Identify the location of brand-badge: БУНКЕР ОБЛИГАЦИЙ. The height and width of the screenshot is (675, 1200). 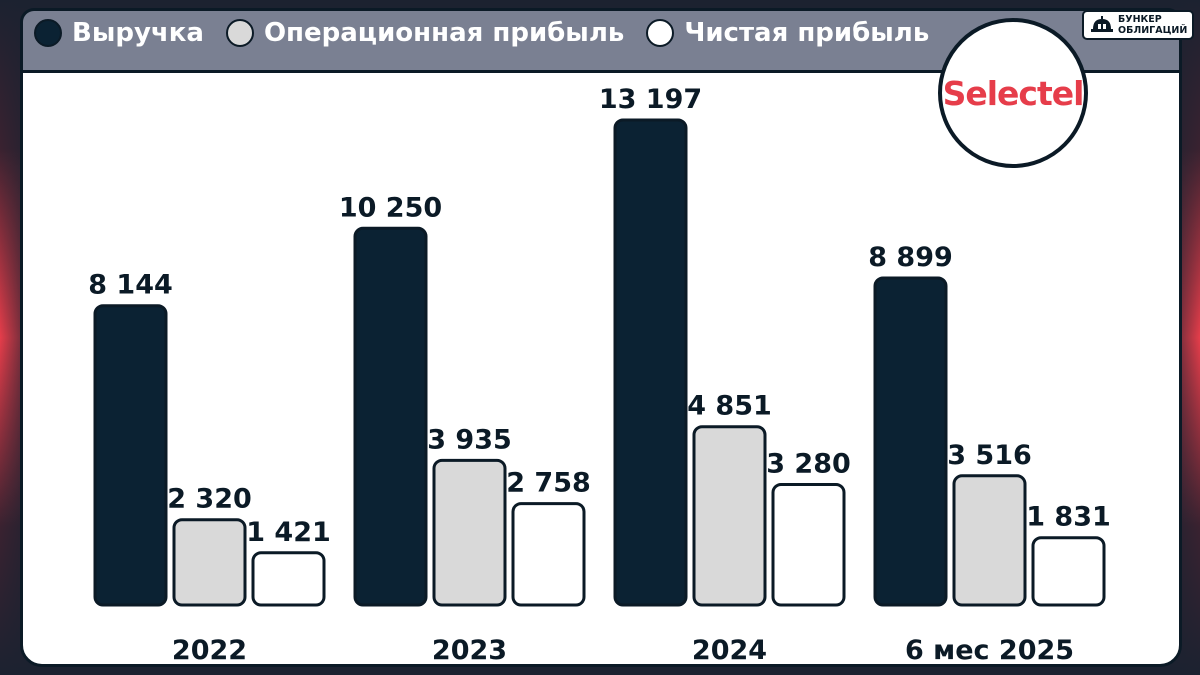
(1138, 25).